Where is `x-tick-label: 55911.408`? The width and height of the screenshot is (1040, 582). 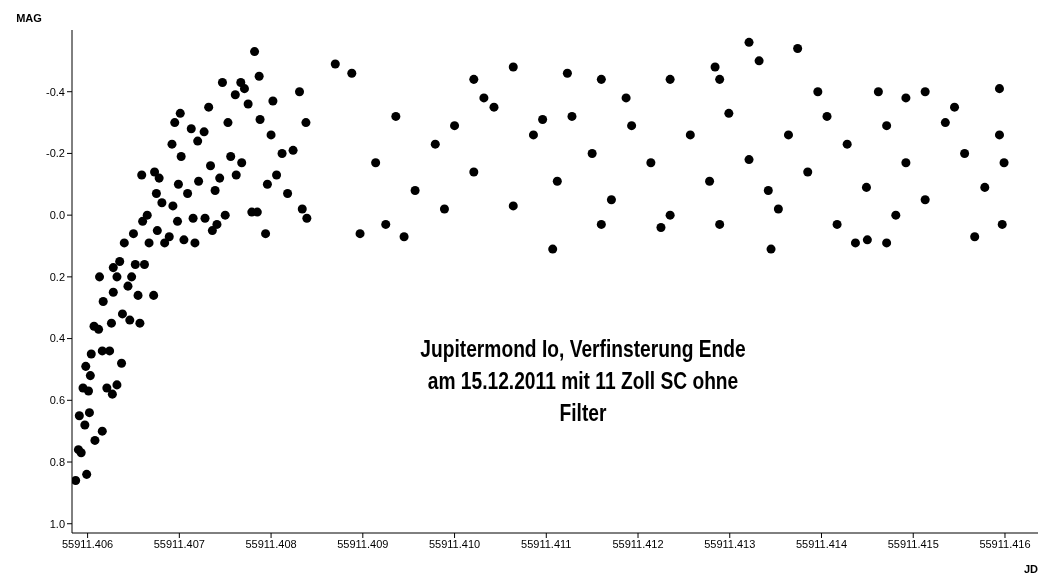 x-tick-label: 55911.408 is located at coordinates (271, 543).